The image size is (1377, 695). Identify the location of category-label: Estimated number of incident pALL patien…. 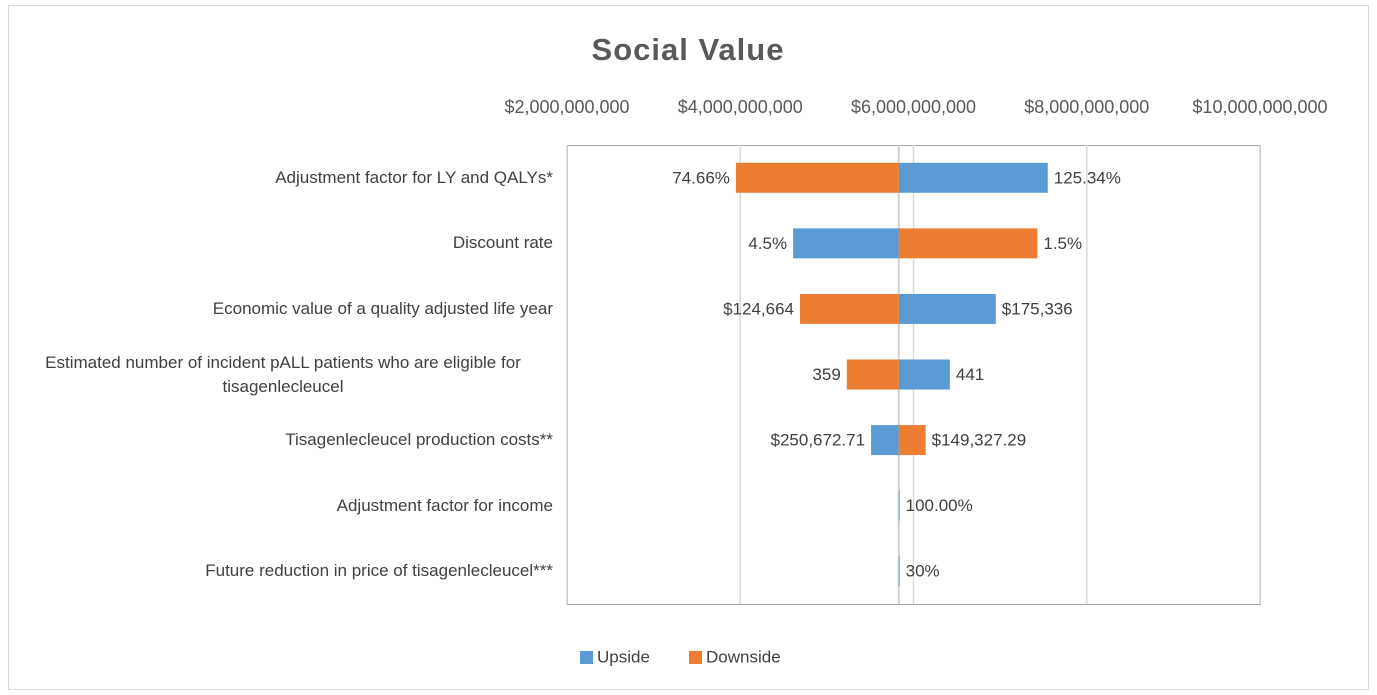
(283, 374).